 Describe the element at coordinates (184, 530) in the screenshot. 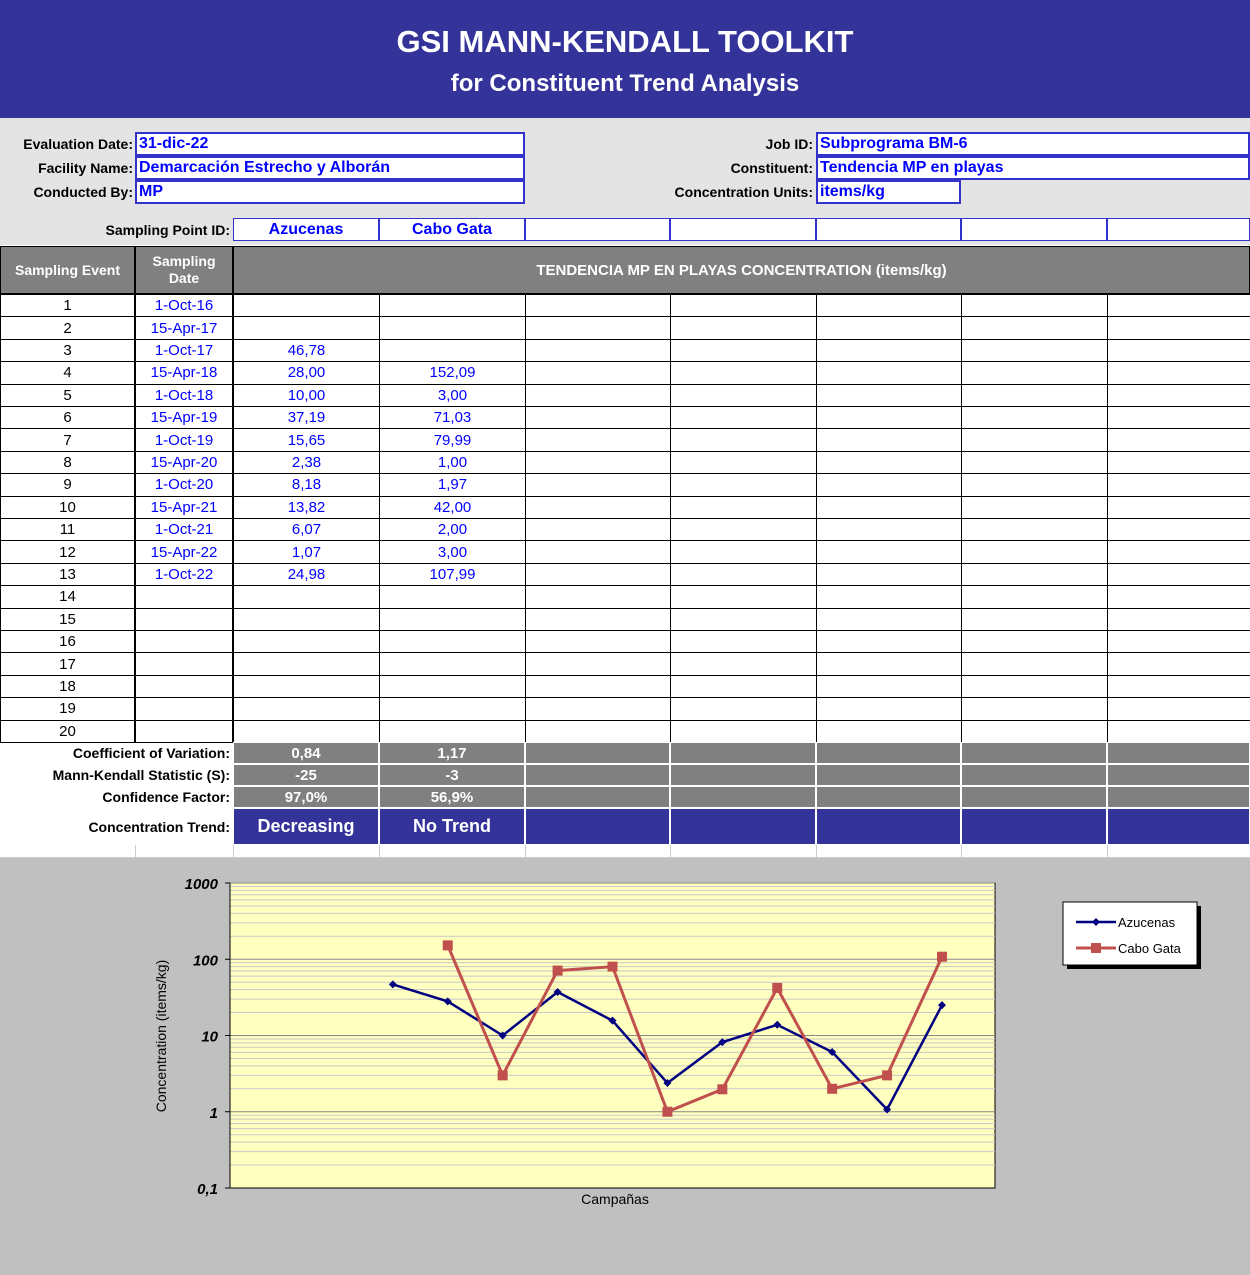

I see `date-cell: 1-Oct-21` at that location.